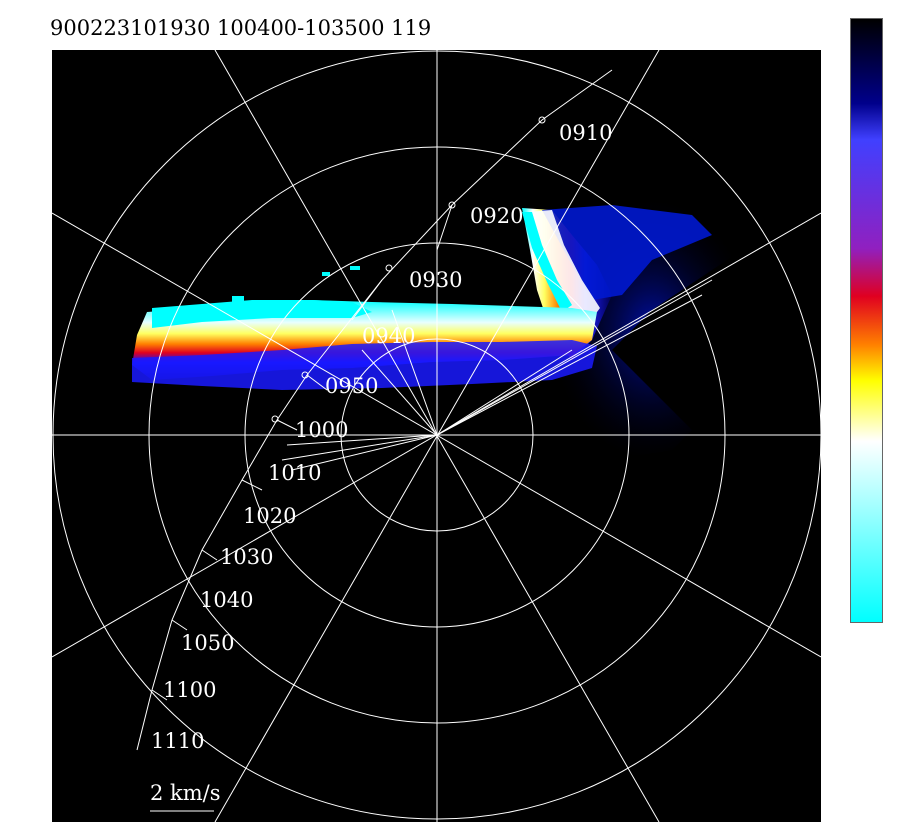 The image size is (900, 840). What do you see at coordinates (269, 516) in the screenshot?
I see `time-label: 1020` at bounding box center [269, 516].